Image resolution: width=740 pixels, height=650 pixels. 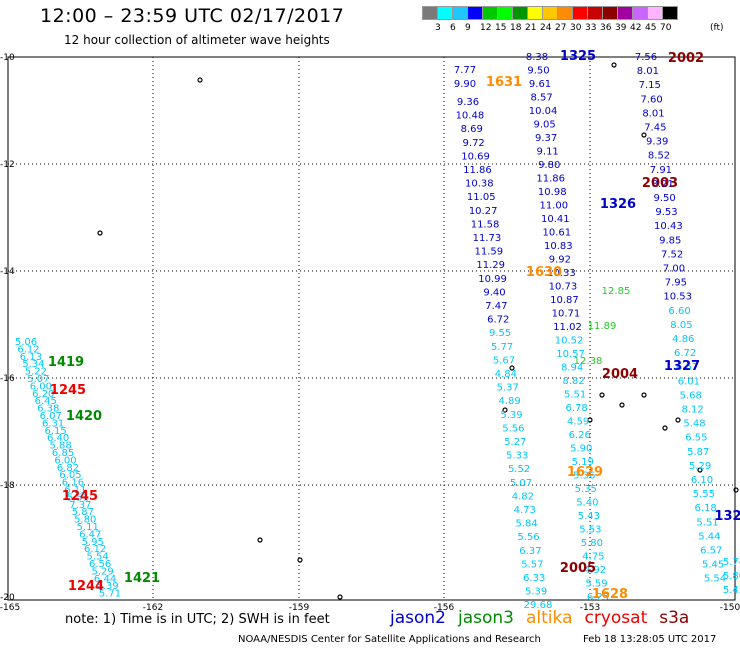 I want to click on wave-height-value: 4.92, so click(x=595, y=570).